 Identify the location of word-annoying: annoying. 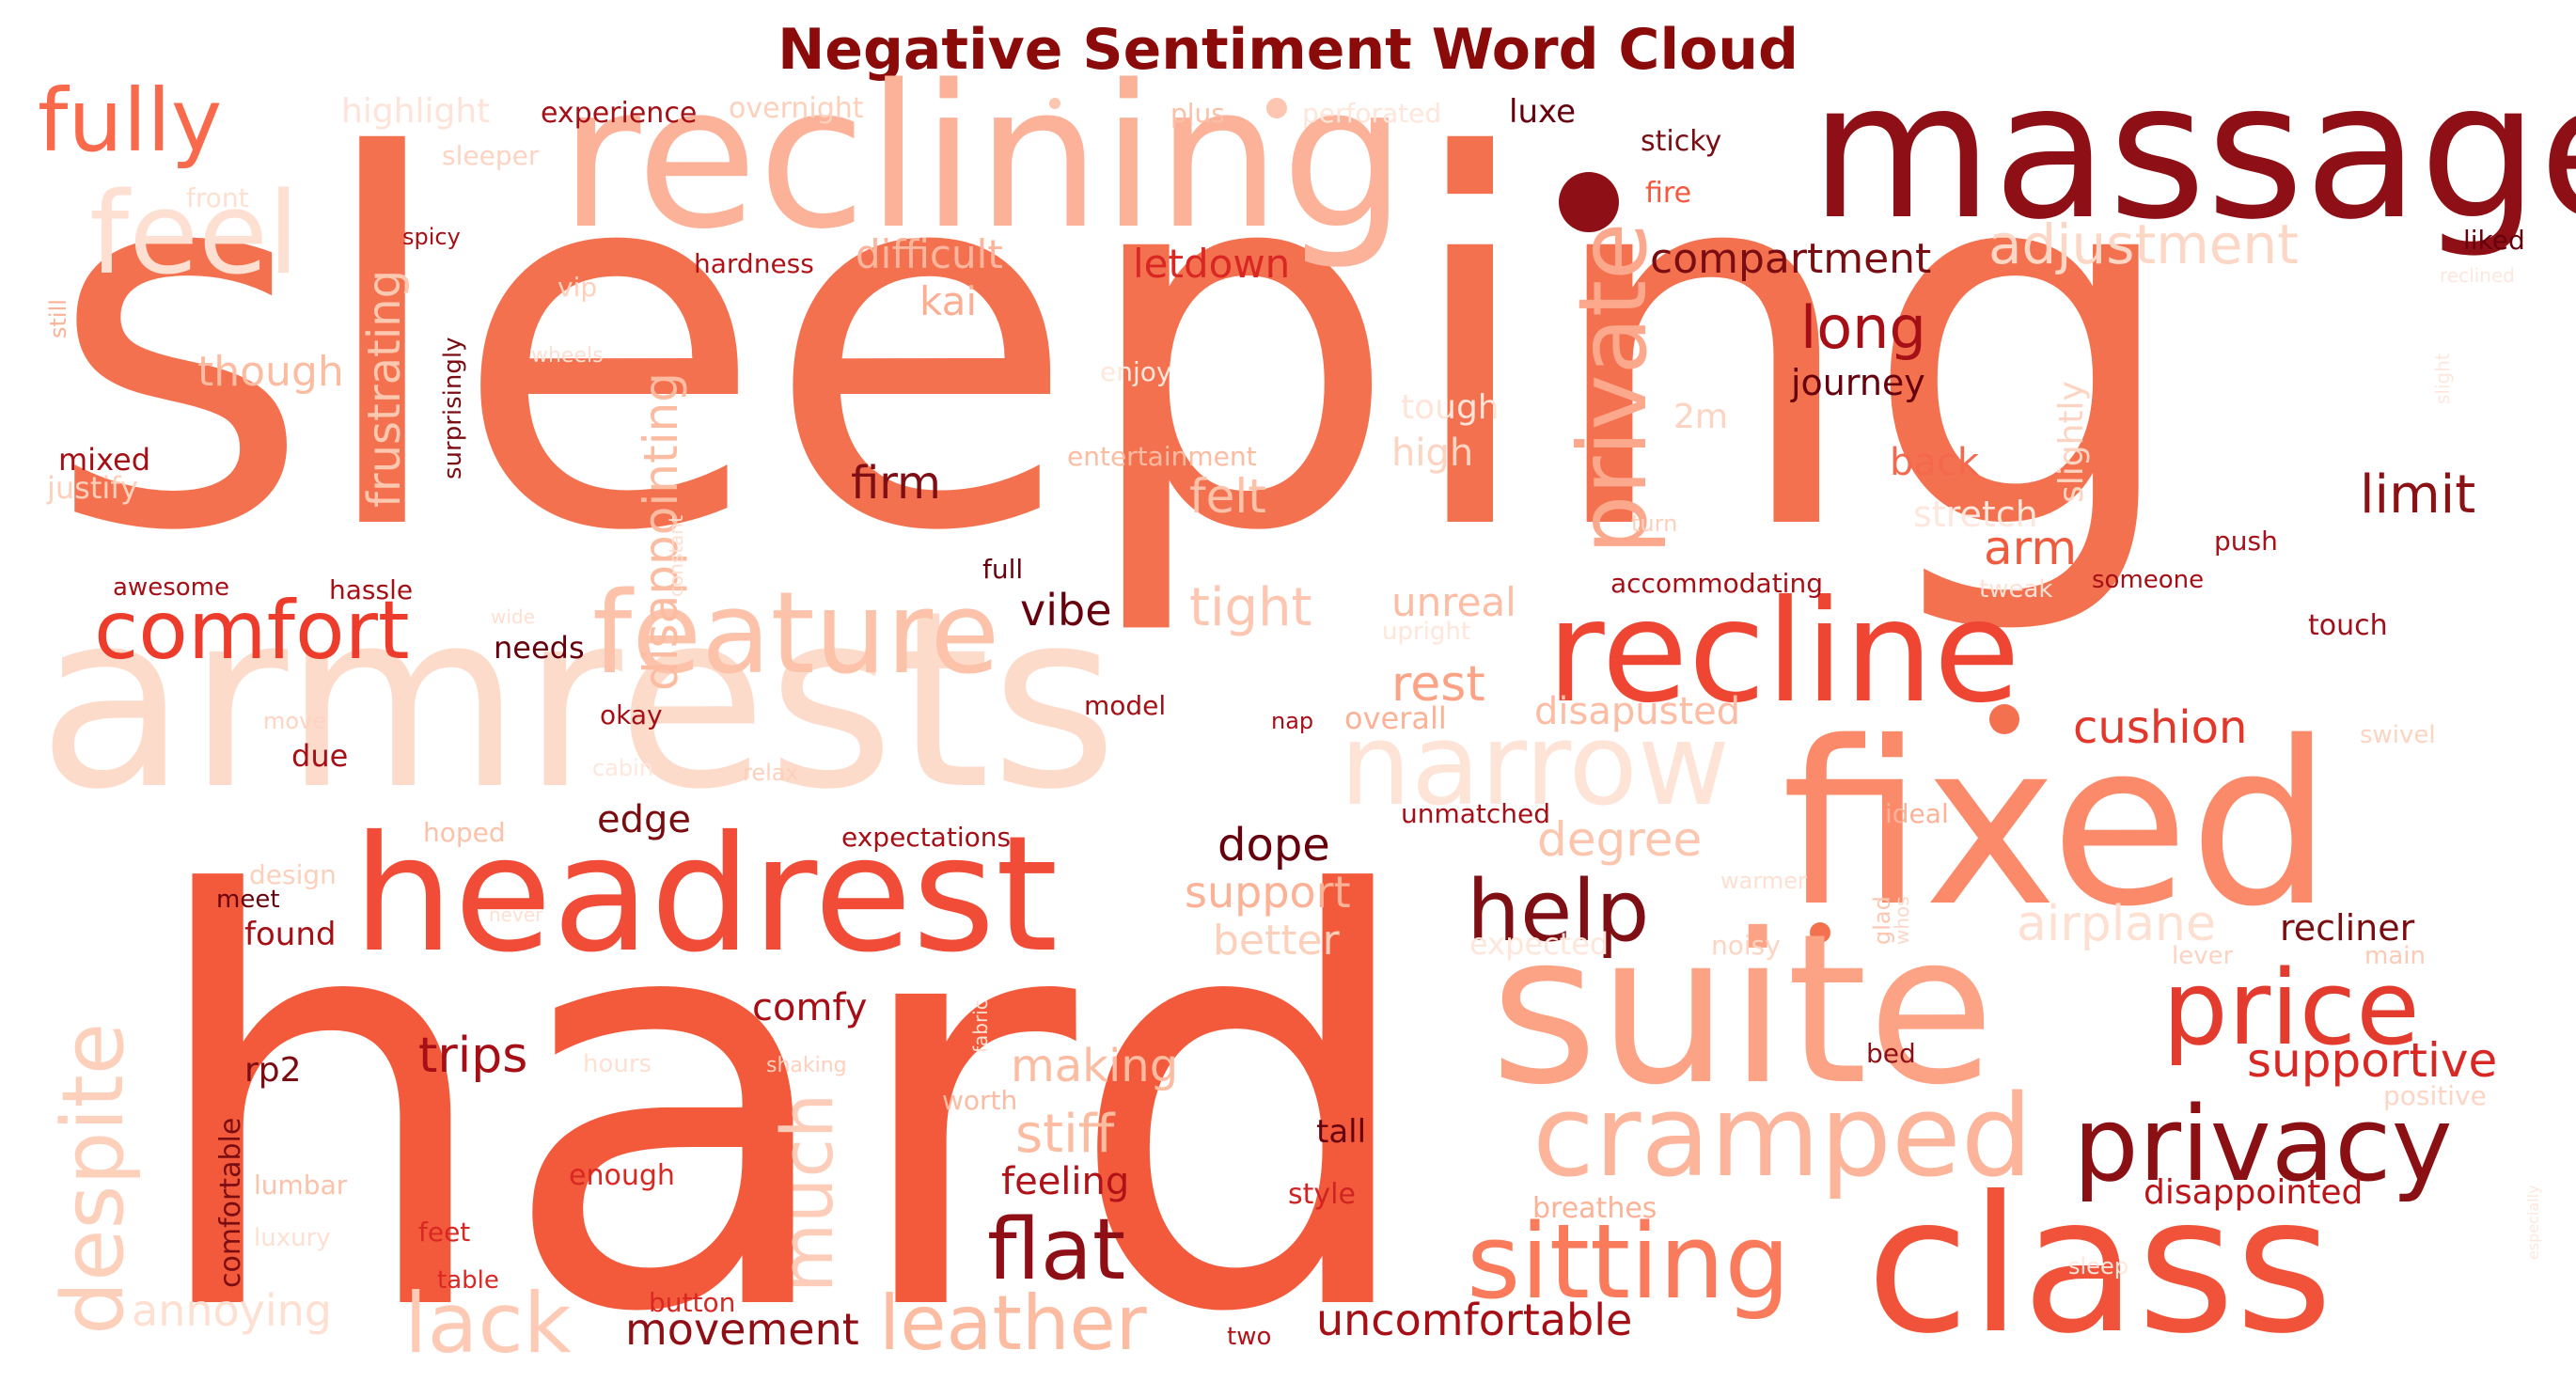
(232, 1310).